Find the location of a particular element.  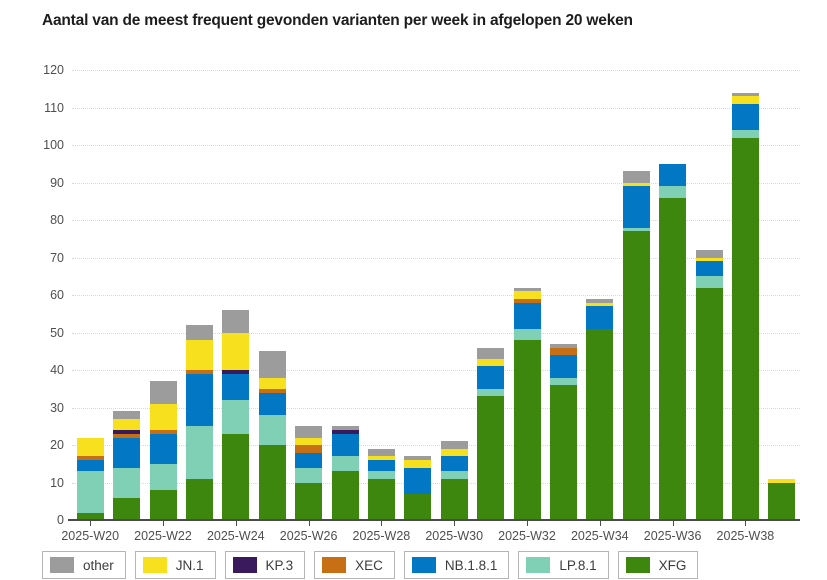

legend-item-XFG: XFG is located at coordinates (658, 565).